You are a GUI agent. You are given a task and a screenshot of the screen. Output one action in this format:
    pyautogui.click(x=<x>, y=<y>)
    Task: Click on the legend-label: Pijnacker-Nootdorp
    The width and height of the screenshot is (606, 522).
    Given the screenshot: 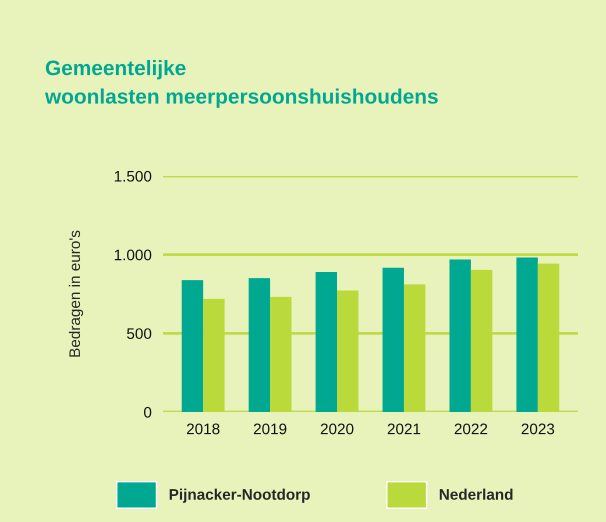 What is the action you would take?
    pyautogui.click(x=240, y=495)
    